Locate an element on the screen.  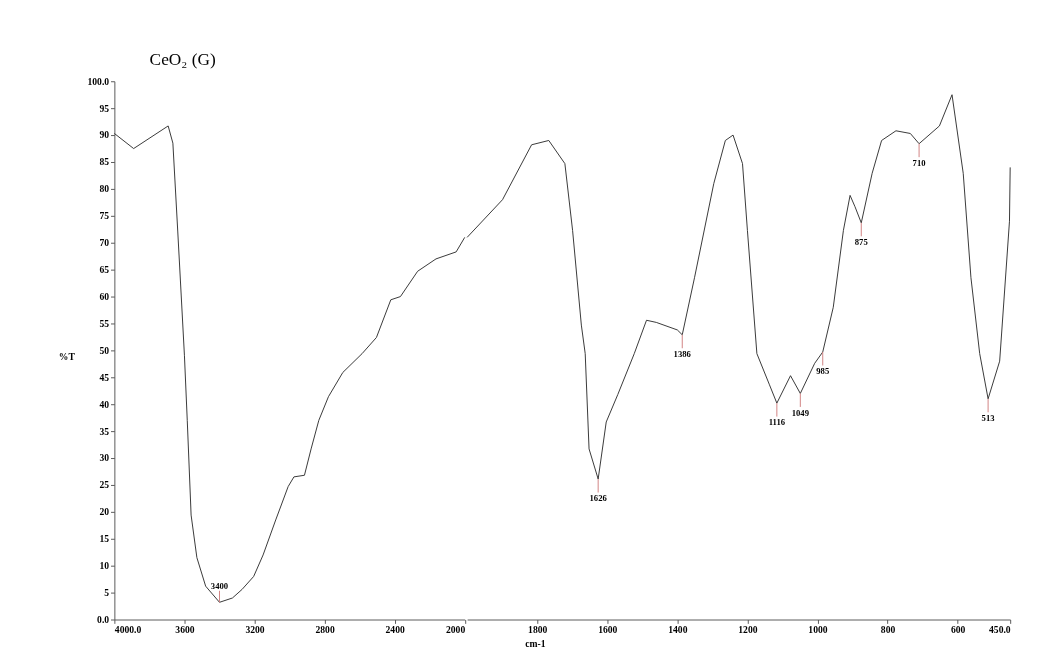
y-tick-label: 0.0 is located at coordinates (103, 619).